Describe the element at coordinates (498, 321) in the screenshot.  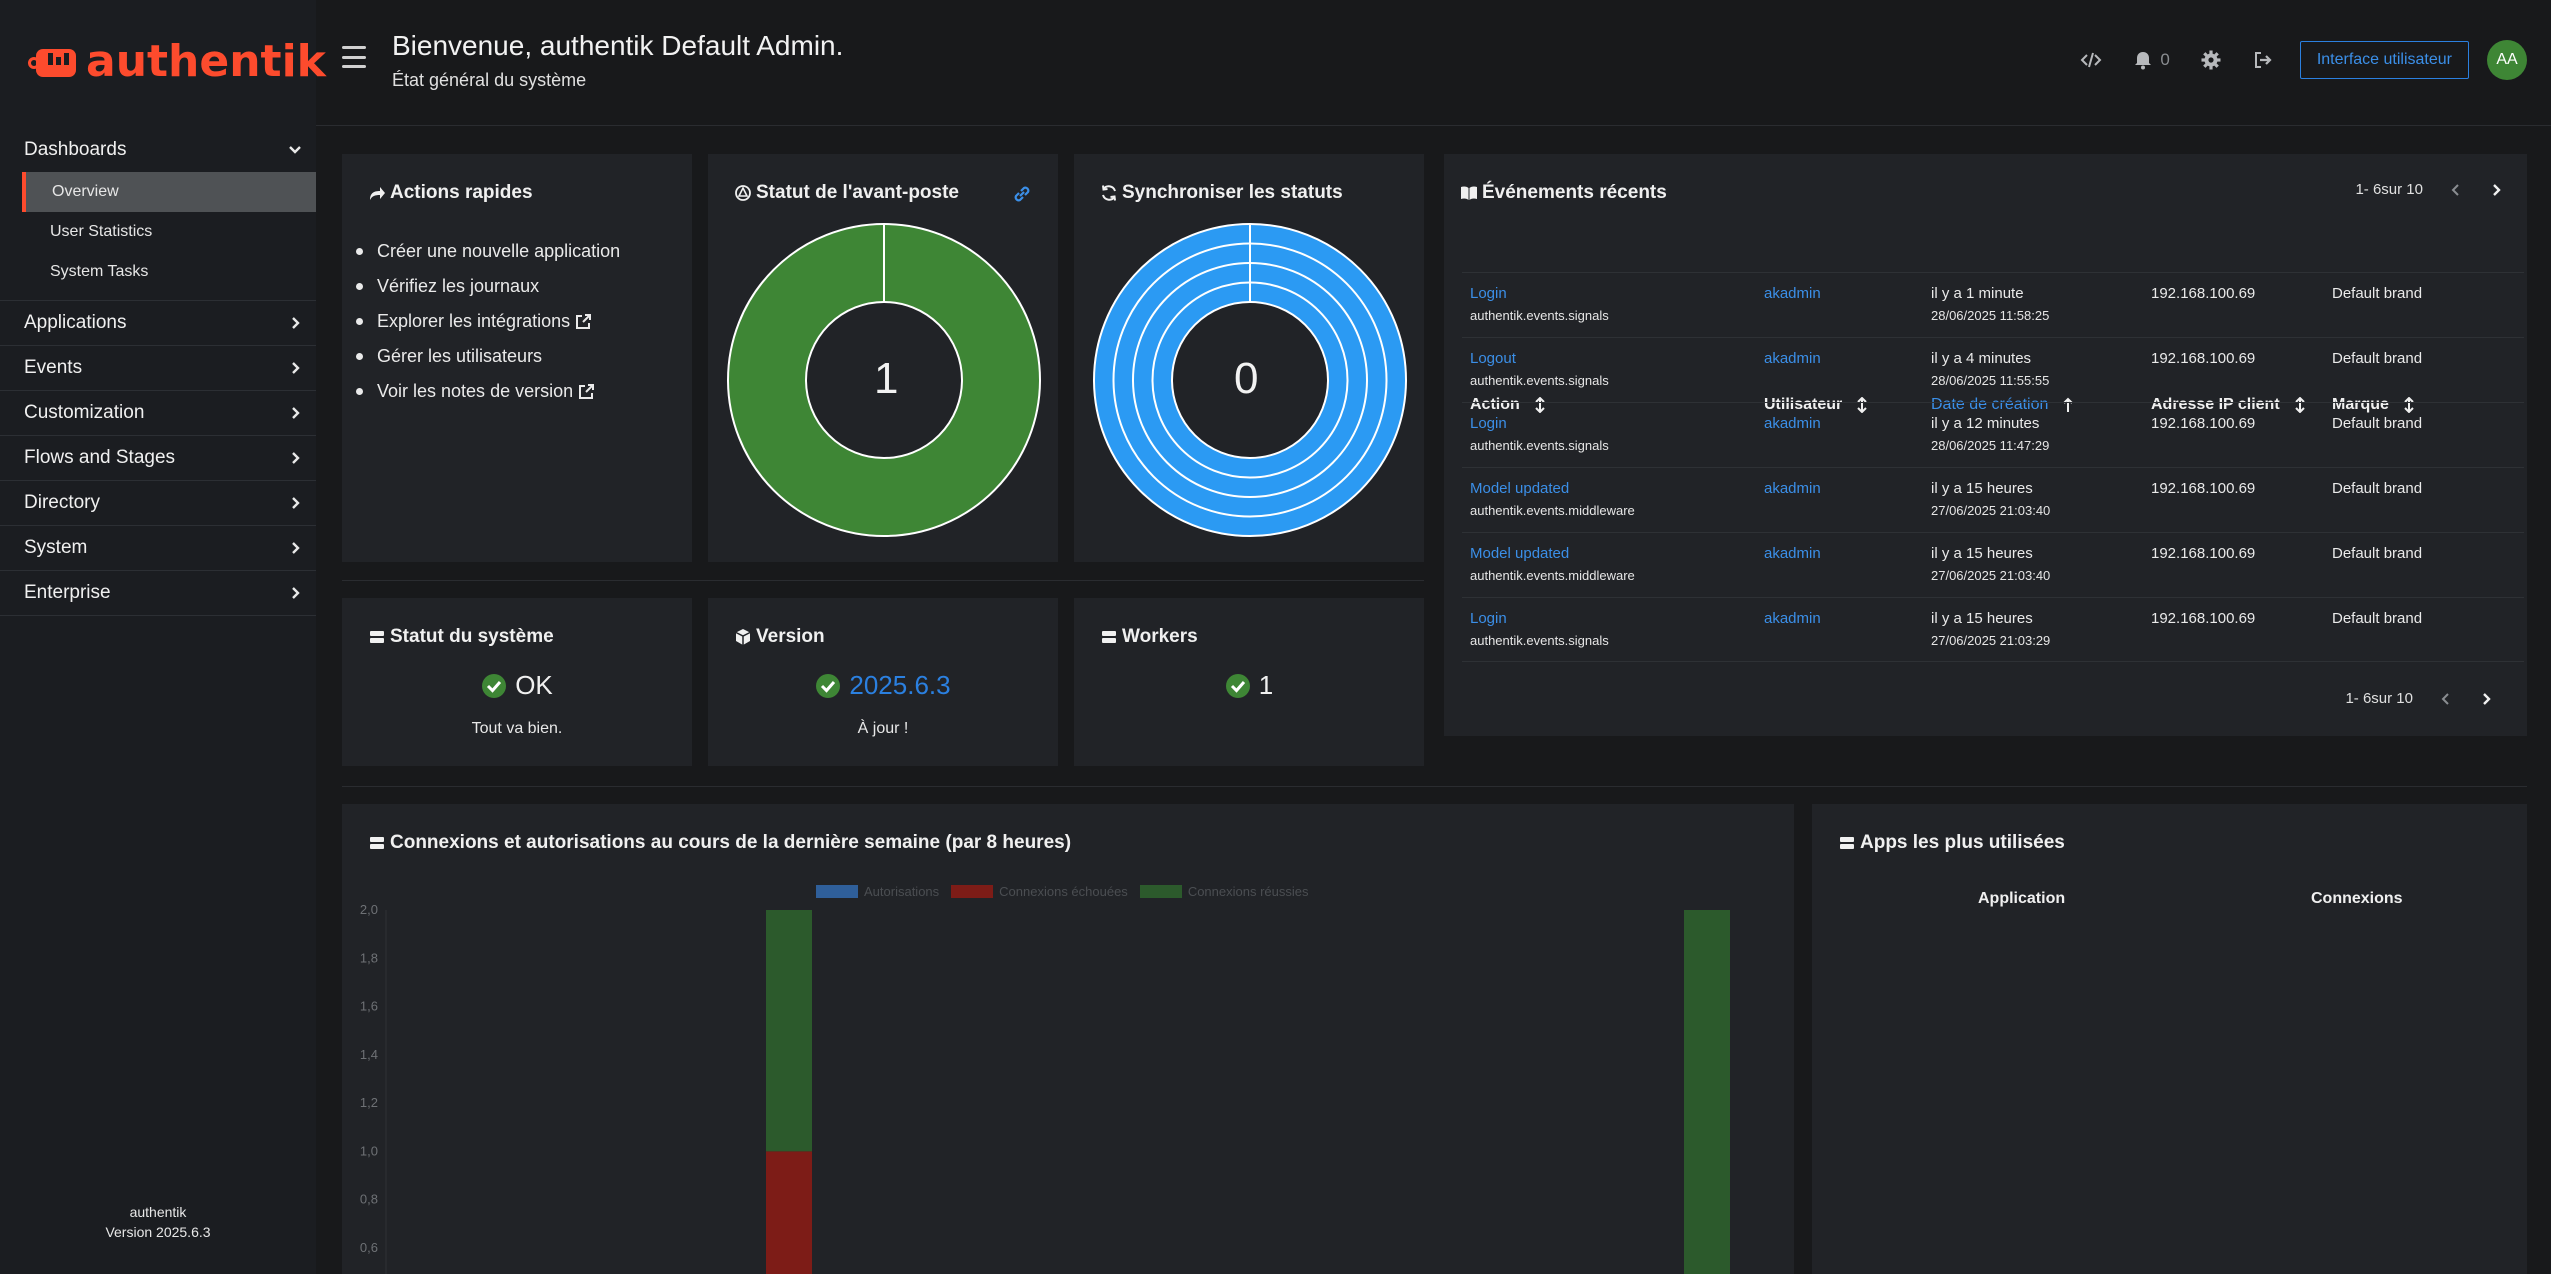
I see `quick-action-link: Explorer les intégrations` at that location.